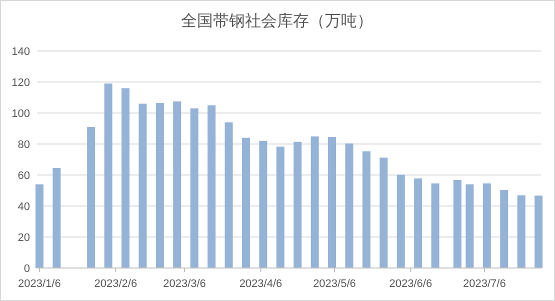  Describe the element at coordinates (24, 238) in the screenshot. I see `y-tick-label: 20` at that location.